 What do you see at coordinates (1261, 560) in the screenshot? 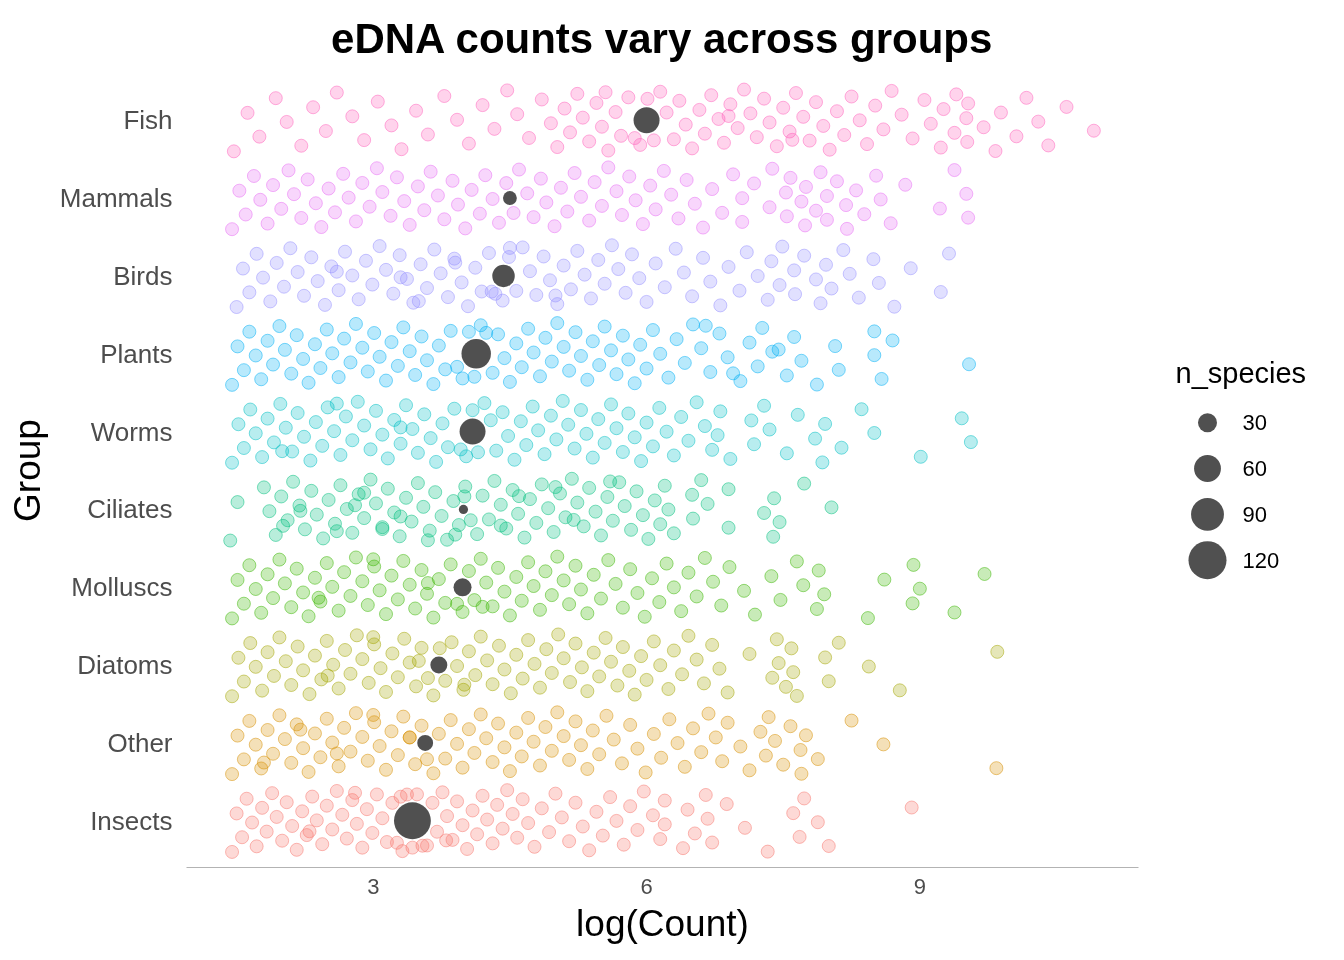
I see `legend-label: 120` at bounding box center [1261, 560].